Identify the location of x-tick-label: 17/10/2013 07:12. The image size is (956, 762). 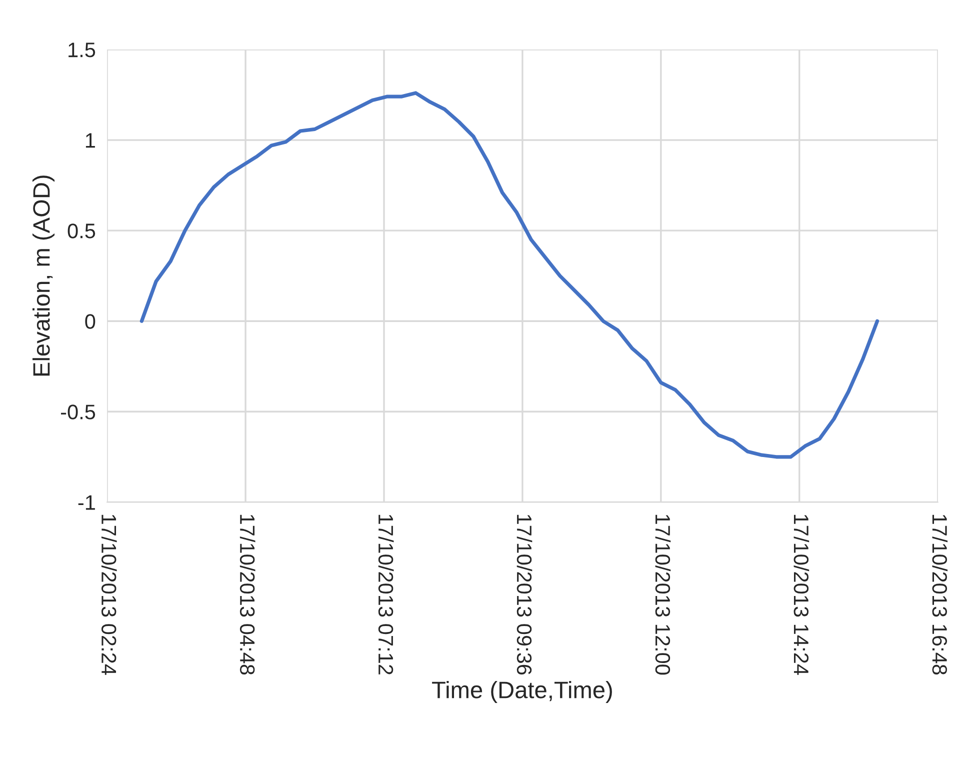
(386, 594).